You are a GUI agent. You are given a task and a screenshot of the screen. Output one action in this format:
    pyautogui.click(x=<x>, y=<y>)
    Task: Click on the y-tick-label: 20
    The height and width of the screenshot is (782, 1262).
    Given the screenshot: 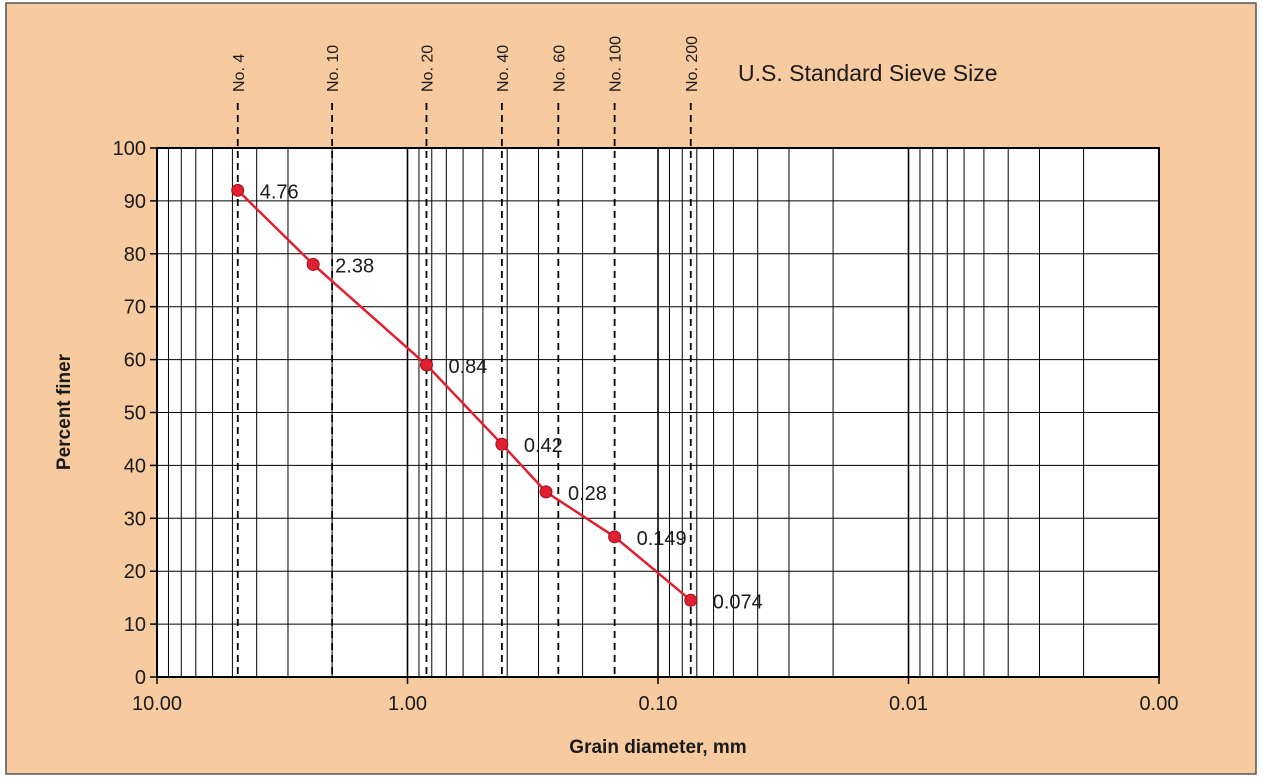 What is the action you would take?
    pyautogui.click(x=135, y=572)
    